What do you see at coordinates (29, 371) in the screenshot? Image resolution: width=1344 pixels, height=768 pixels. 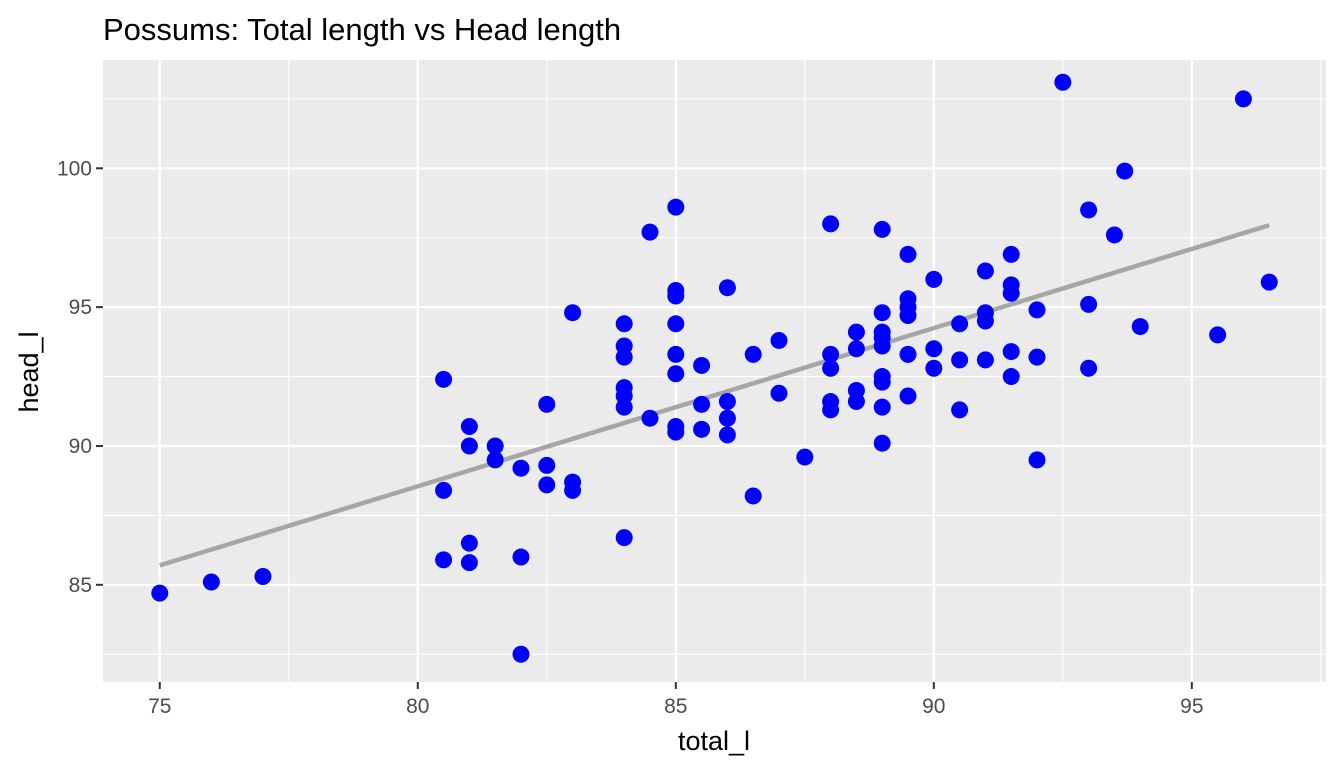 I see `y-axis-title: head_l` at bounding box center [29, 371].